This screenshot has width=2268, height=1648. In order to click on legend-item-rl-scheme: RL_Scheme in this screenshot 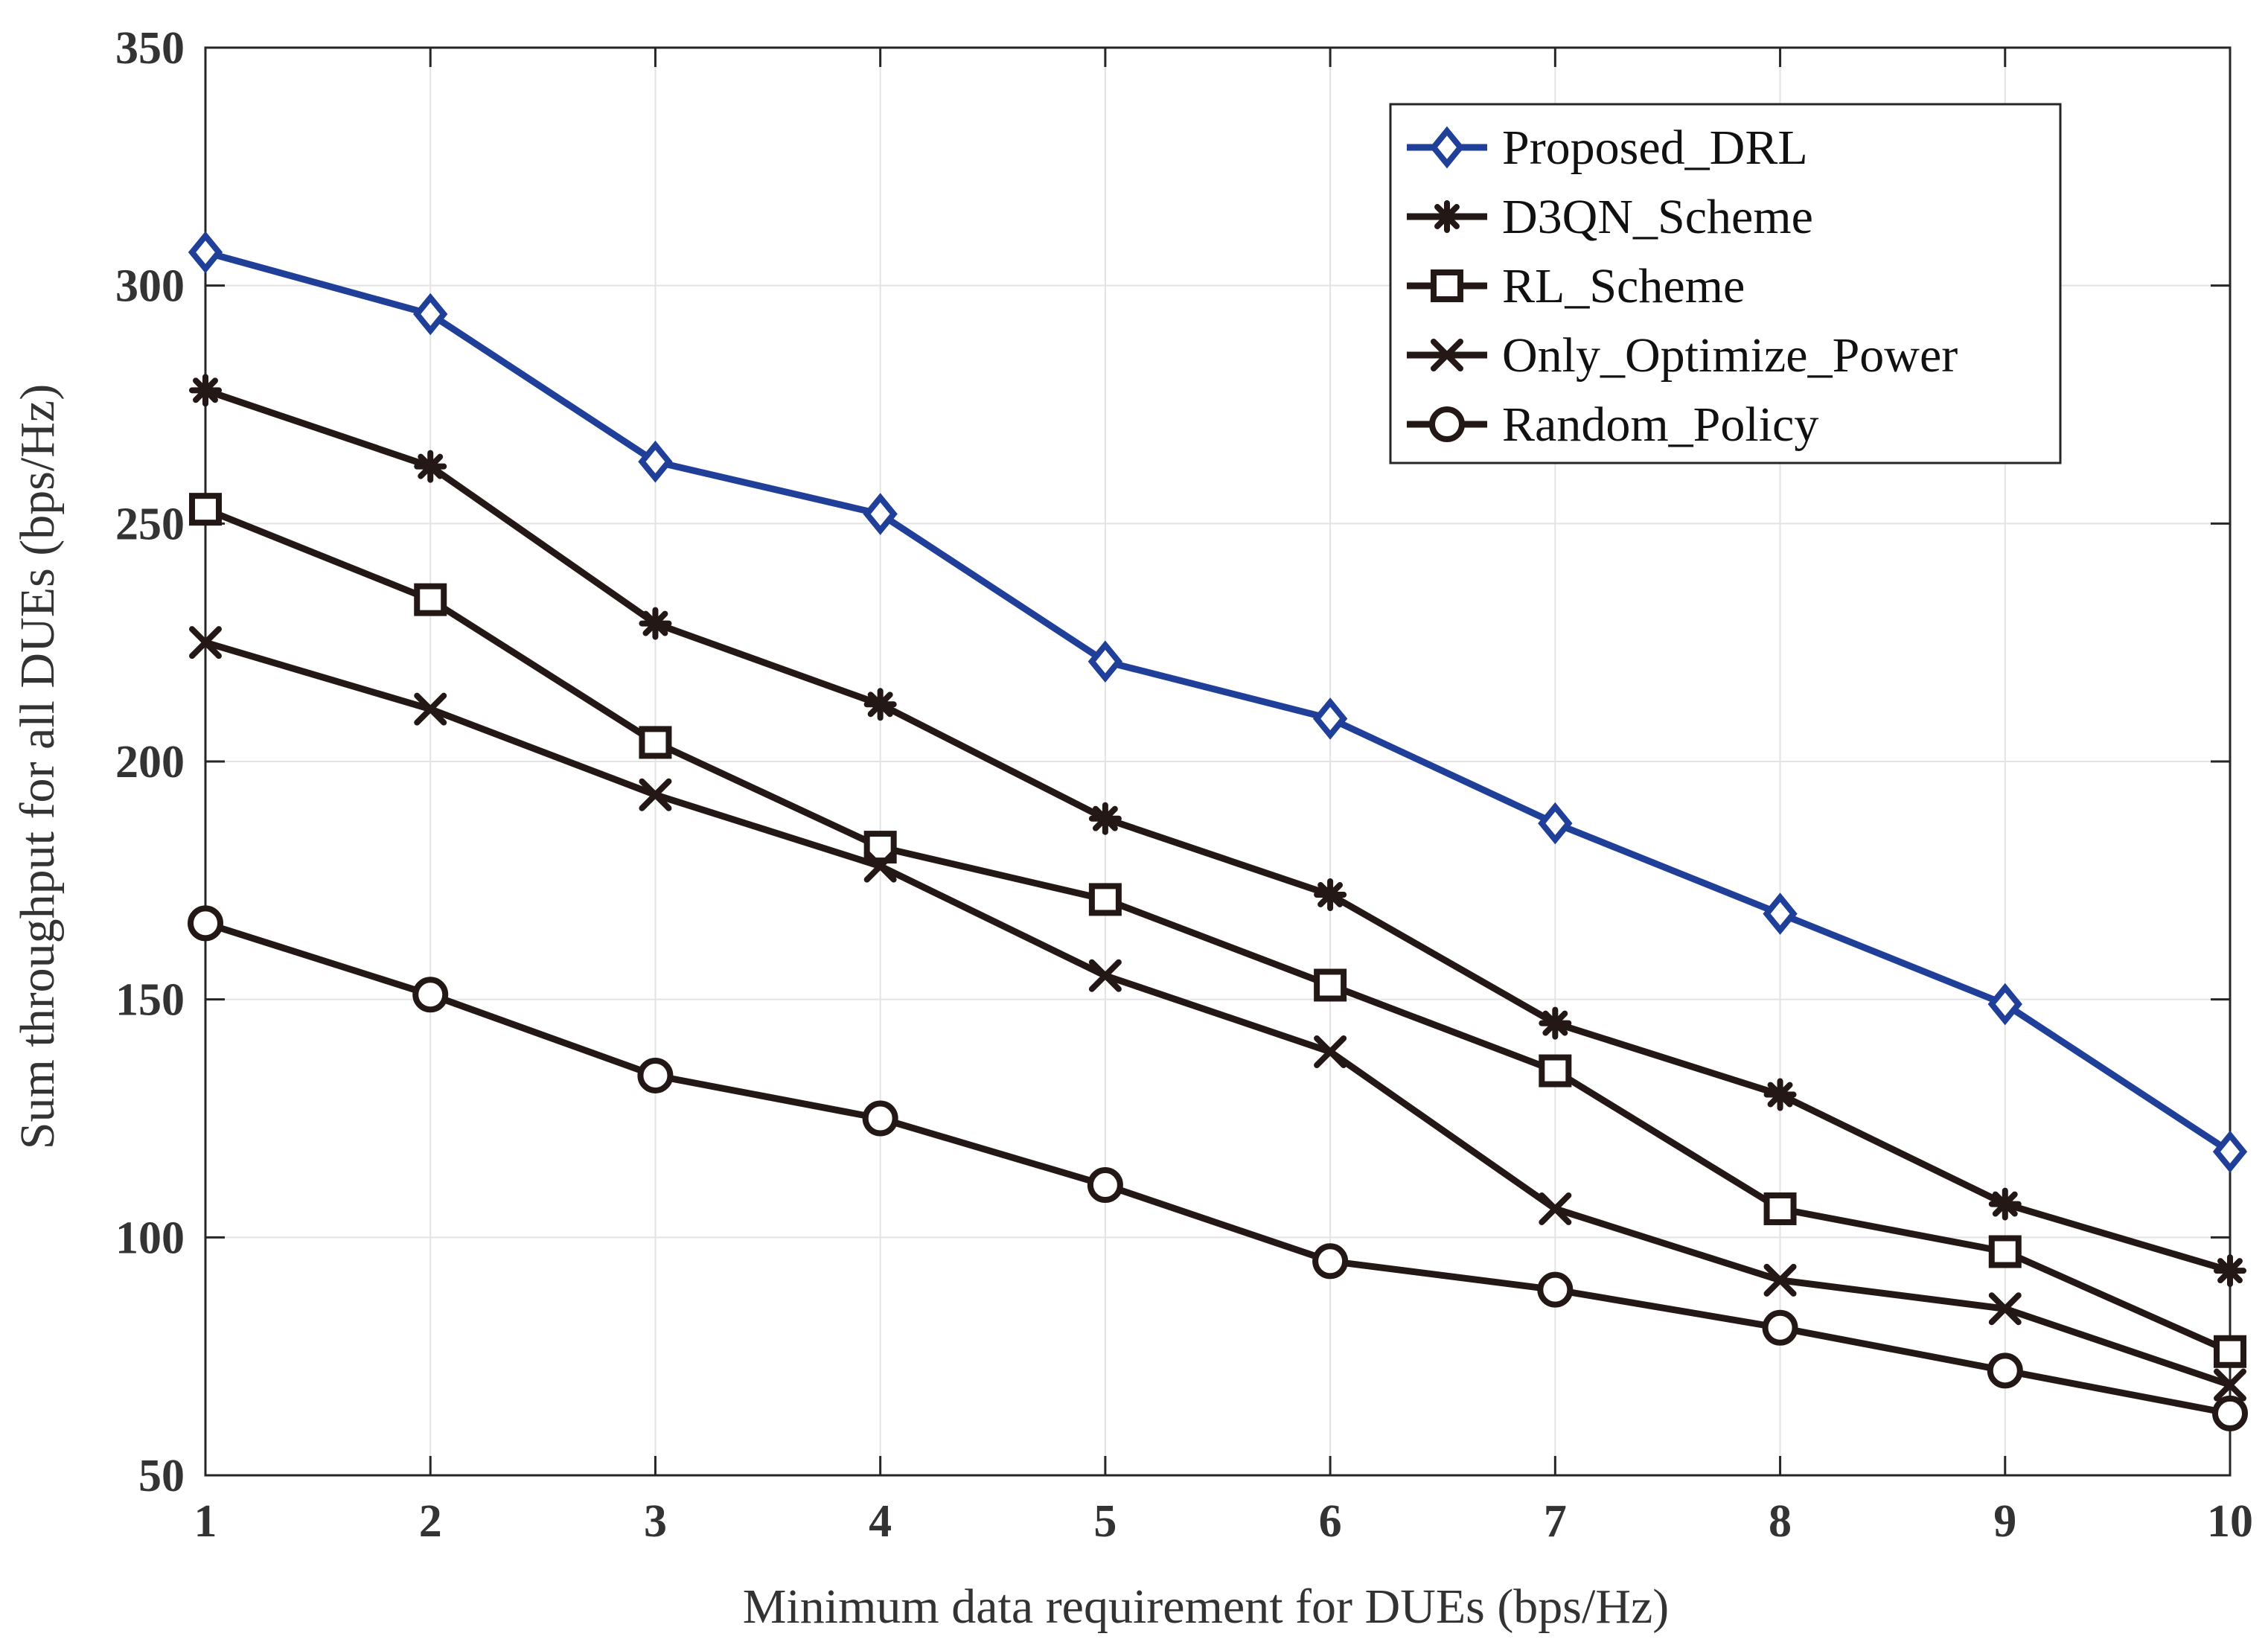, I will do `click(1576, 286)`.